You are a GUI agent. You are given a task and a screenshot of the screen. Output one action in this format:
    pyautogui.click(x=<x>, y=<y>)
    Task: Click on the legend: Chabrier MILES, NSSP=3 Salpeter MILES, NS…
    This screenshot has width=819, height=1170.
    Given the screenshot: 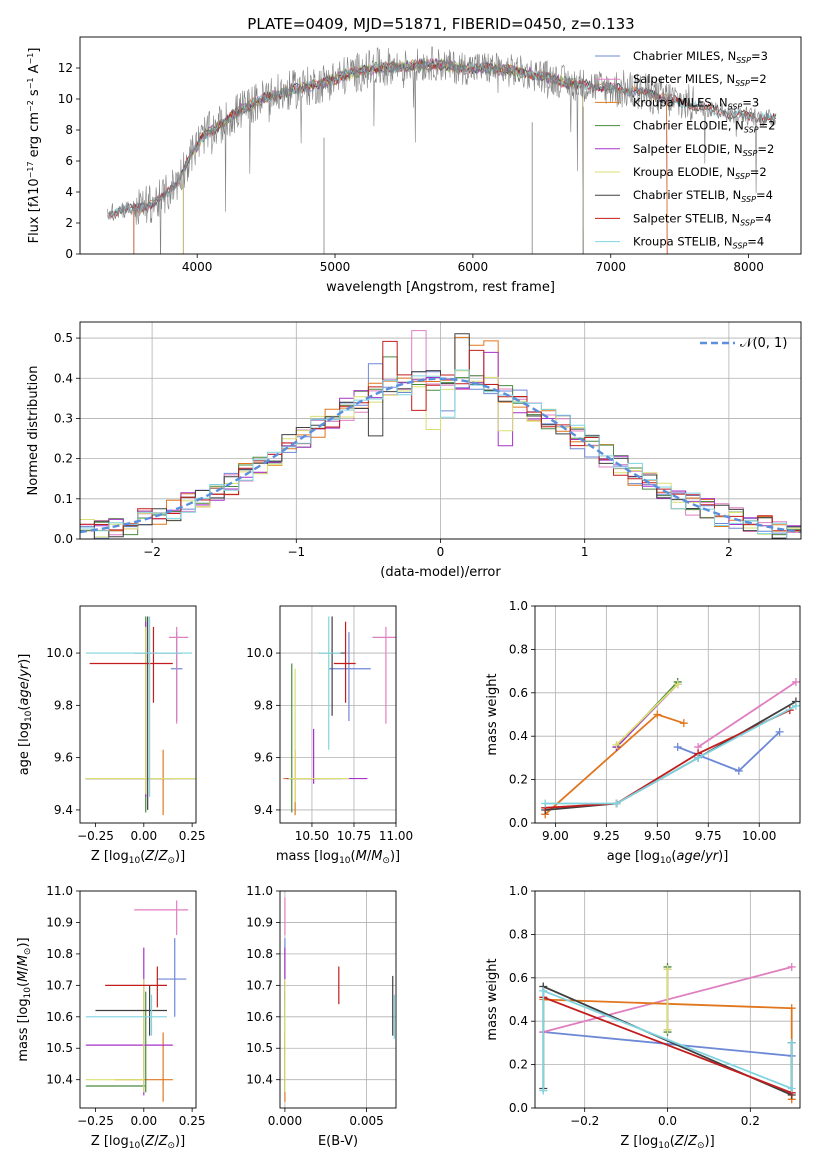 What is the action you would take?
    pyautogui.click(x=685, y=150)
    